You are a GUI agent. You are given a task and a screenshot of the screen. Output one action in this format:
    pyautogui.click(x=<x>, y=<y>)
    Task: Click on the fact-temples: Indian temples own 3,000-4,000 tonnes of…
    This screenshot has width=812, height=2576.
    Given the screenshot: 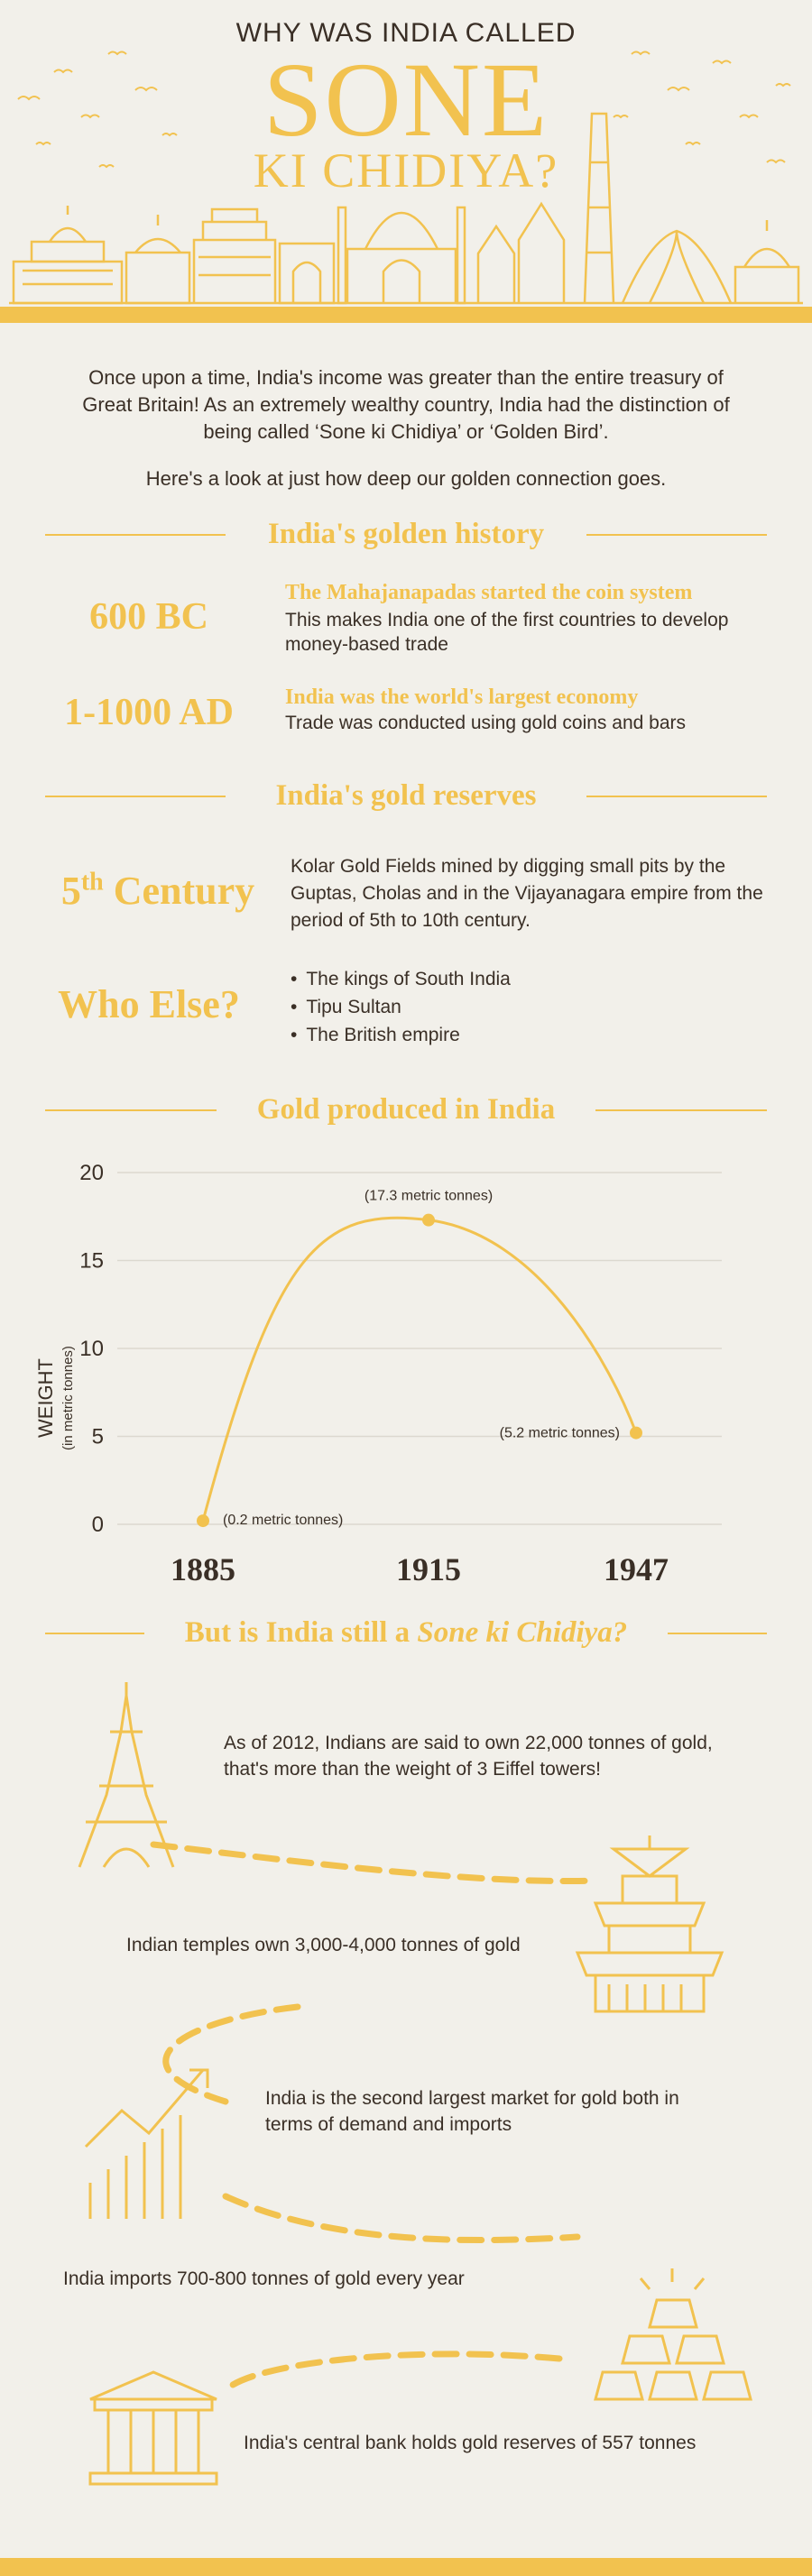 What is the action you would take?
    pyautogui.click(x=324, y=1945)
    